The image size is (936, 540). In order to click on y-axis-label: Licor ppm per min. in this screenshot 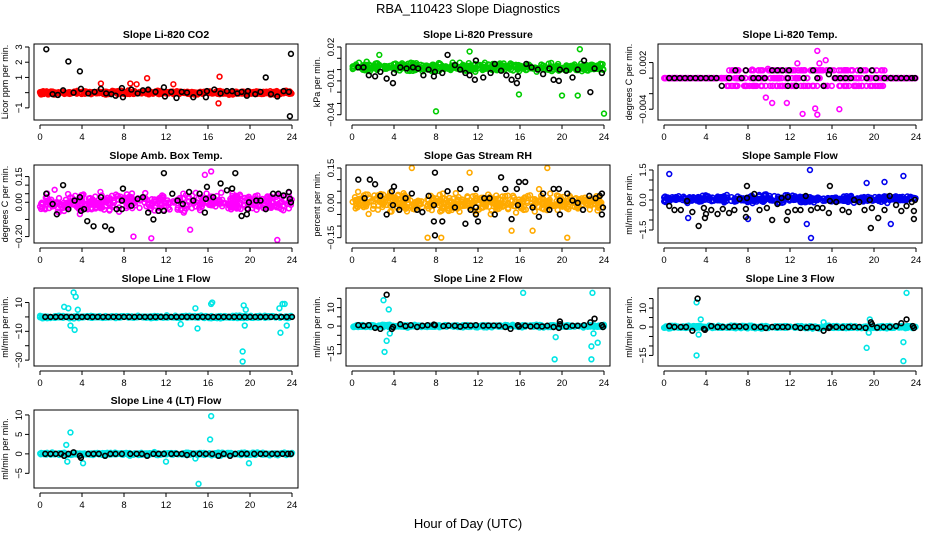, I will do `click(5, 82)`.